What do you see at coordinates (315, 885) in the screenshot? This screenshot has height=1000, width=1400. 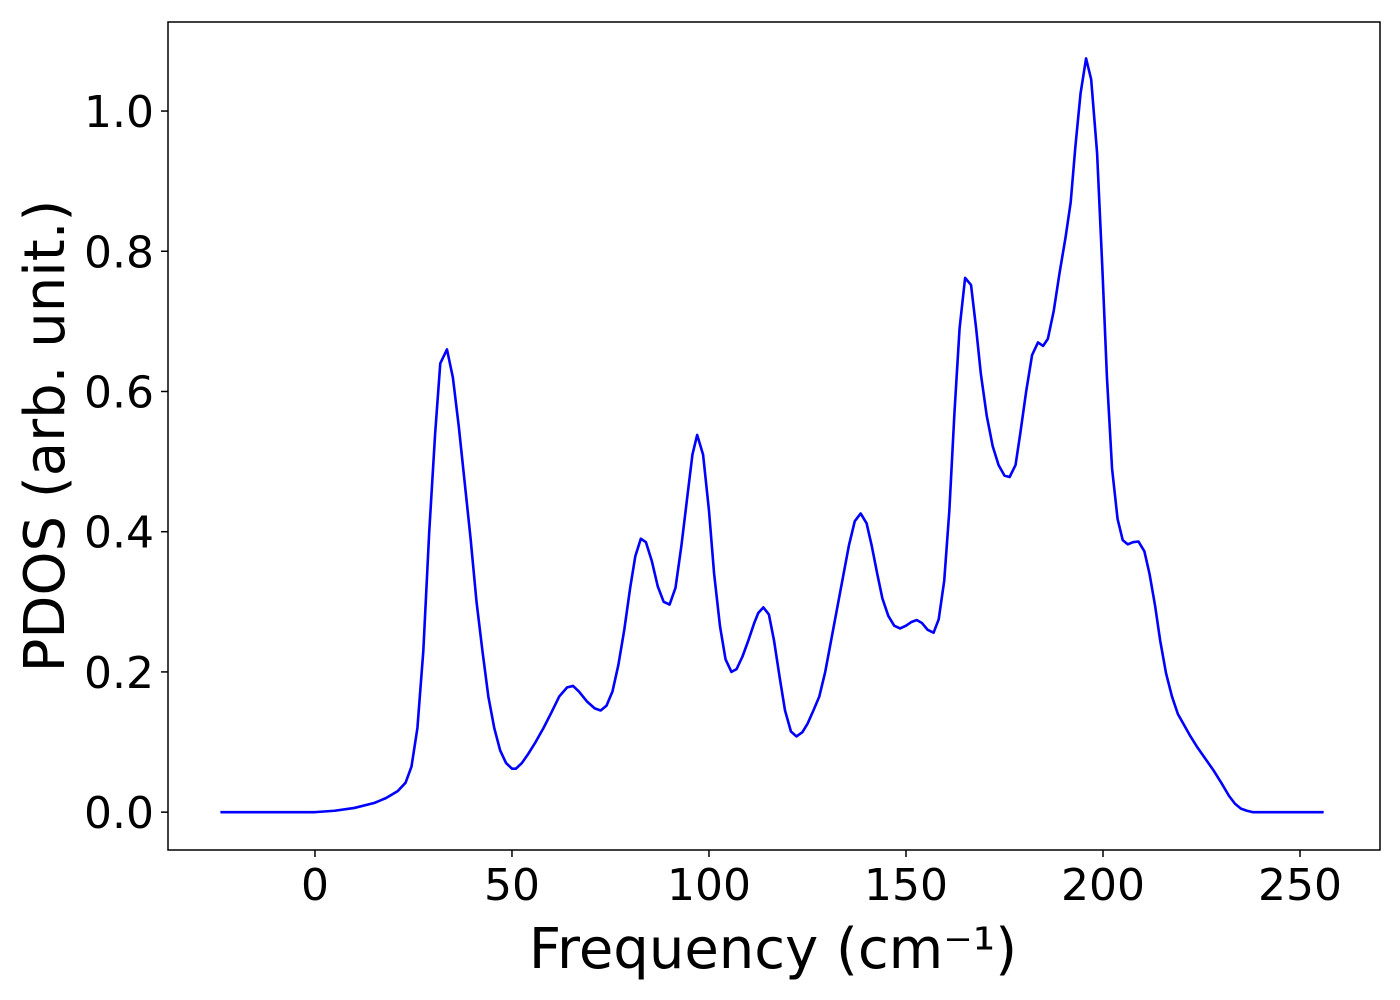 I see `x-tick-label: 0` at bounding box center [315, 885].